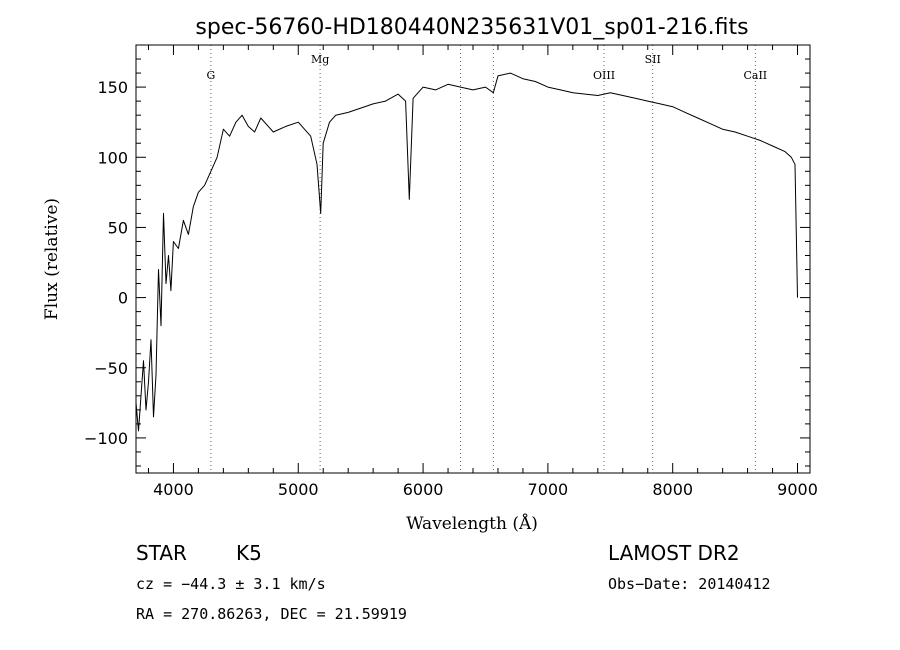 This screenshot has width=900, height=650. What do you see at coordinates (210, 75) in the screenshot?
I see `line-marker-label: G` at bounding box center [210, 75].